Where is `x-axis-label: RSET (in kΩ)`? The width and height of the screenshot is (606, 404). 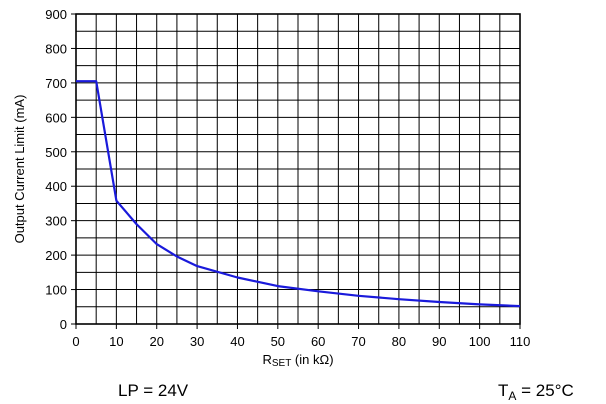
x-axis-label: RSET (in kΩ) is located at coordinates (297, 360).